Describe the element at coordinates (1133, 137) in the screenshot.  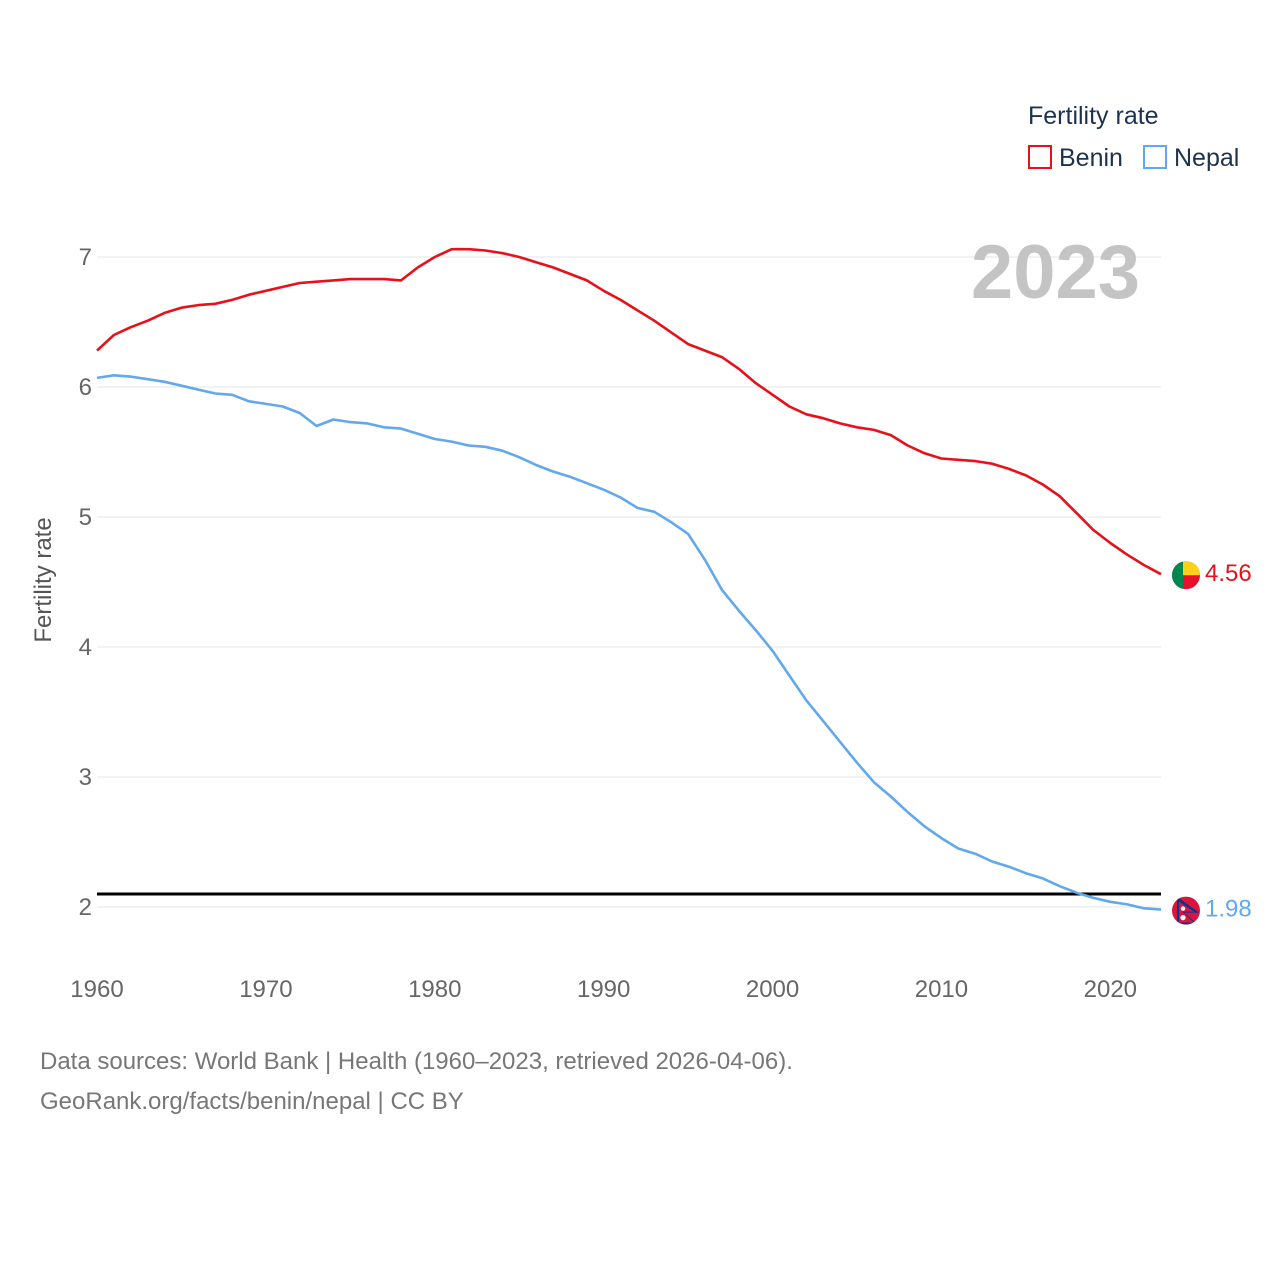
I see `legend: Fertility rate Benin Nepal` at that location.